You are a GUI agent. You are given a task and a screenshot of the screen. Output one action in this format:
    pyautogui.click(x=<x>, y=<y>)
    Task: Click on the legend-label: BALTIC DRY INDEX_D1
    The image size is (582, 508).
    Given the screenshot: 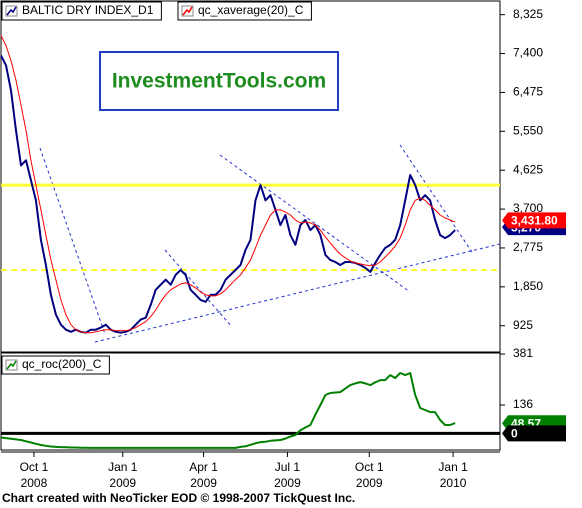 What is the action you would take?
    pyautogui.click(x=88, y=10)
    